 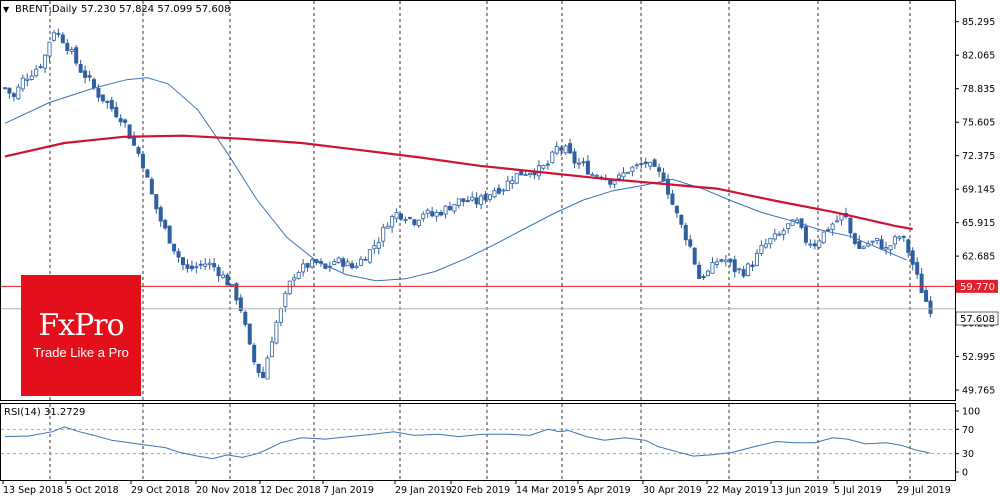 What do you see at coordinates (92, 490) in the screenshot?
I see `time-tick-label: 5 Oct 2018` at bounding box center [92, 490].